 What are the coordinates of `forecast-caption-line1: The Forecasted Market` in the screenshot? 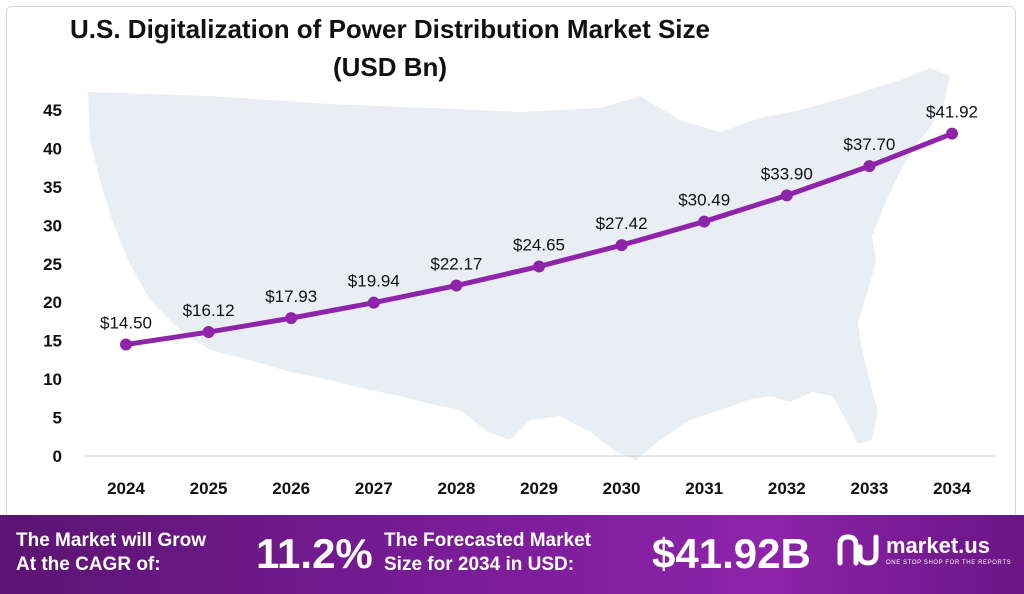 It's located at (487, 540).